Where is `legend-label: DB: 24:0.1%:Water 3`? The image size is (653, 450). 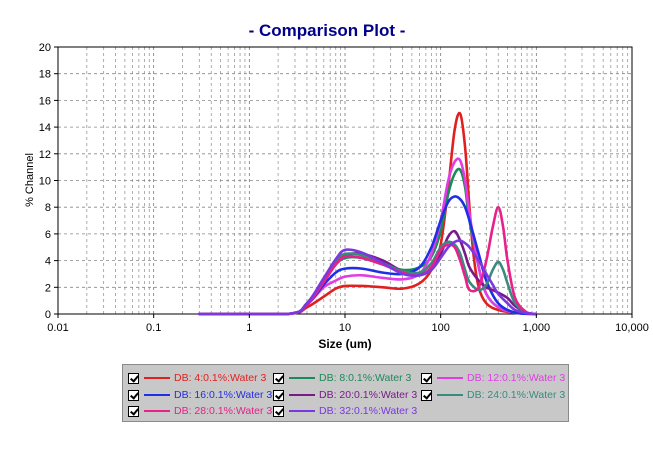
legend-label: DB: 24:0.1%:Water 3 is located at coordinates (516, 395).